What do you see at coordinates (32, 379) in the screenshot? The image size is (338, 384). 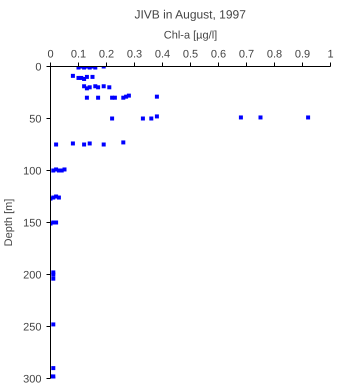 I see `y-tick-label: 300` at bounding box center [32, 379].